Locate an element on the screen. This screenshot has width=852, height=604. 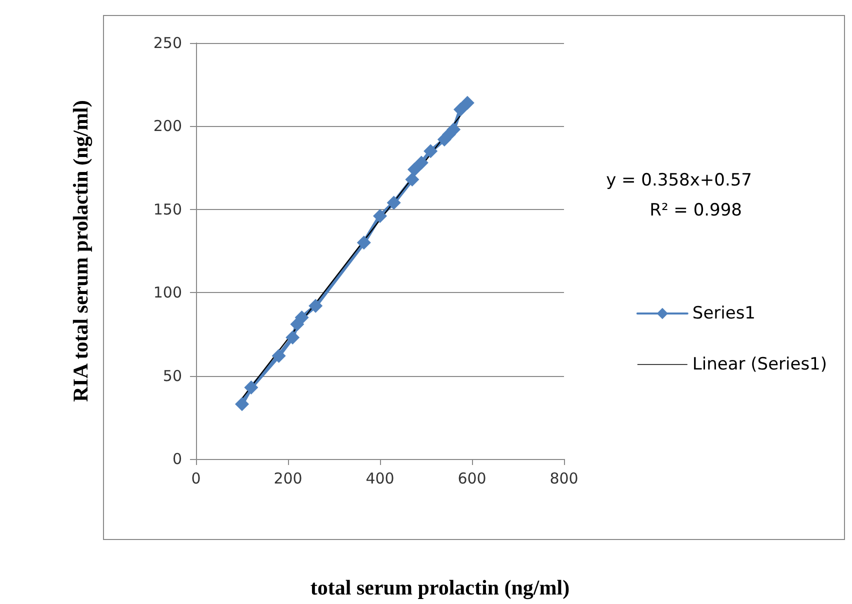
x-axis-title: total serum prolactin (ng/ml) is located at coordinates (440, 588).